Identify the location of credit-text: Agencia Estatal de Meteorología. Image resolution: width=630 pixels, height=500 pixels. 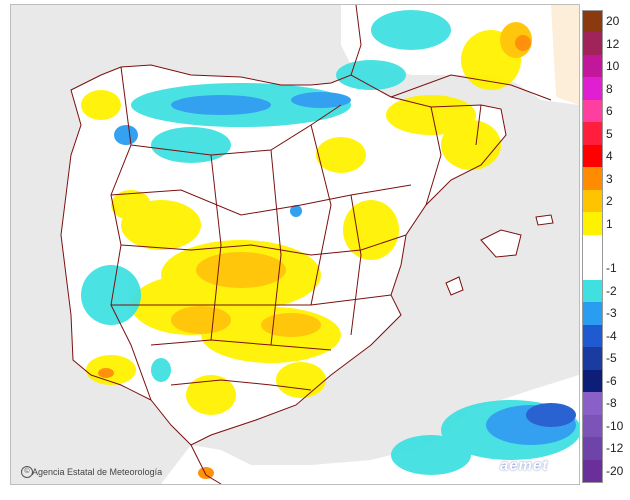
(97, 472).